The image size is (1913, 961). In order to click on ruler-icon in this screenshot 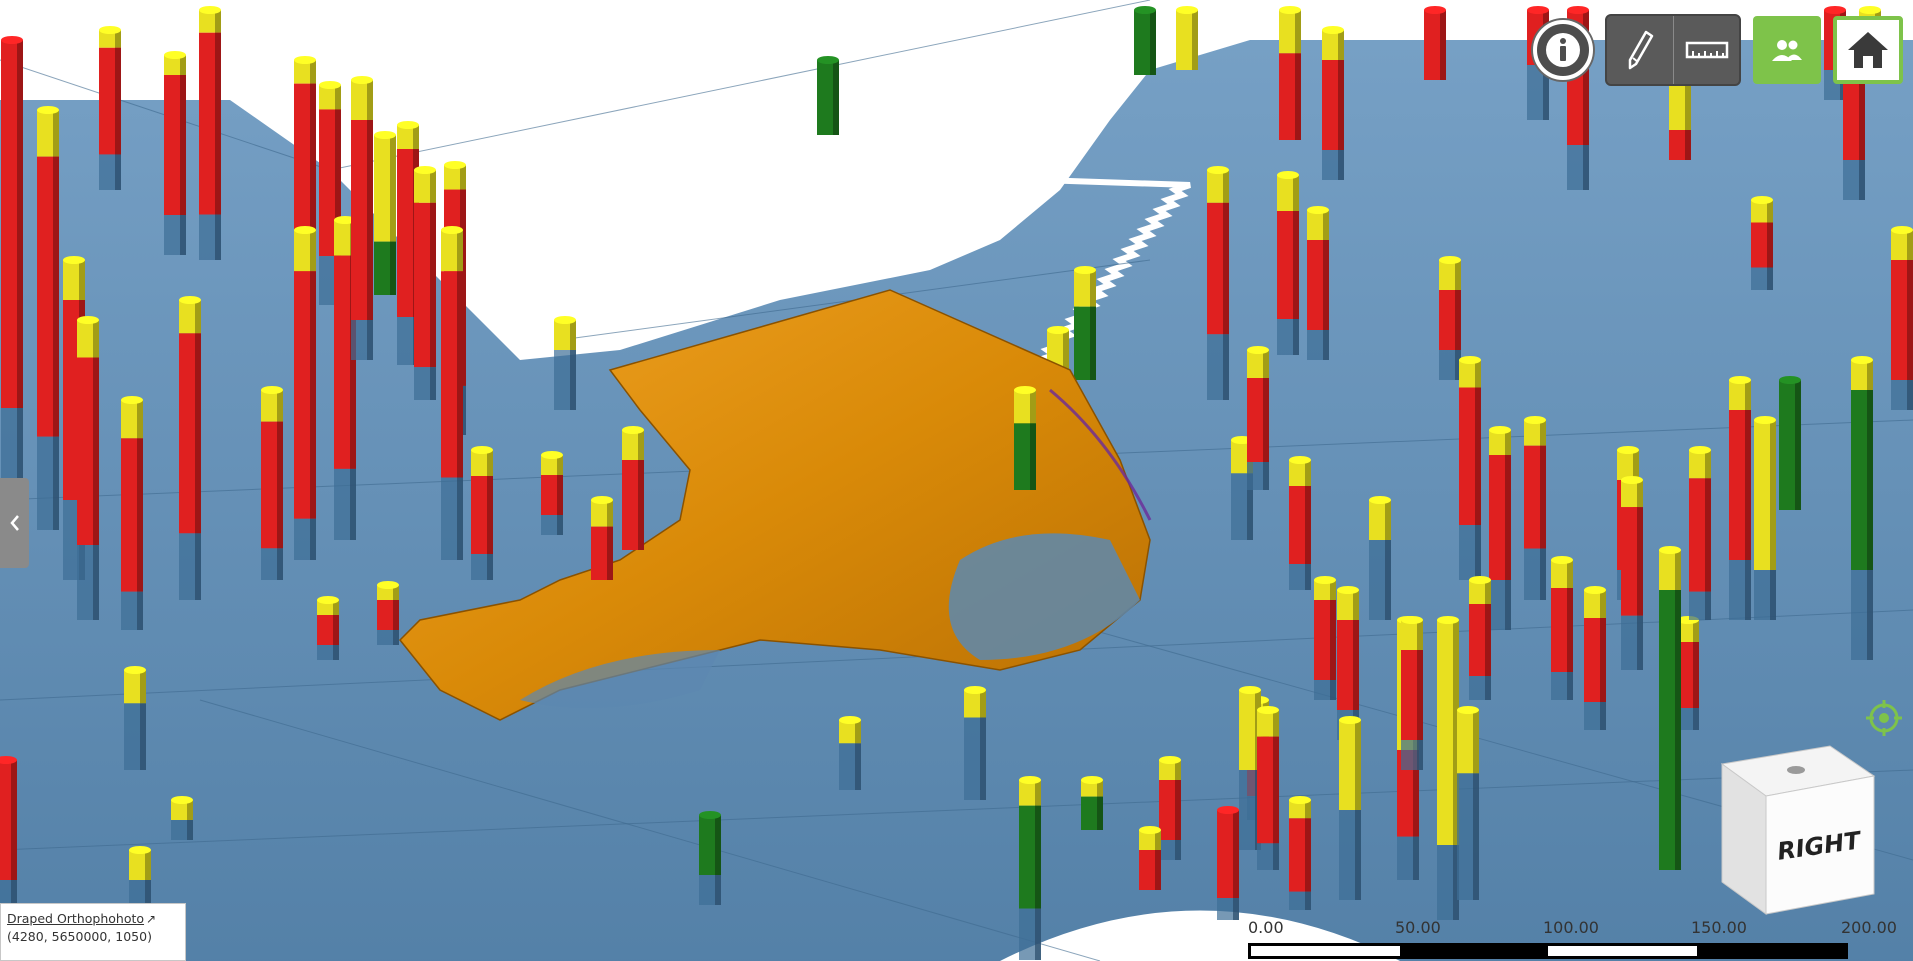, I will do `click(1706, 50)`.